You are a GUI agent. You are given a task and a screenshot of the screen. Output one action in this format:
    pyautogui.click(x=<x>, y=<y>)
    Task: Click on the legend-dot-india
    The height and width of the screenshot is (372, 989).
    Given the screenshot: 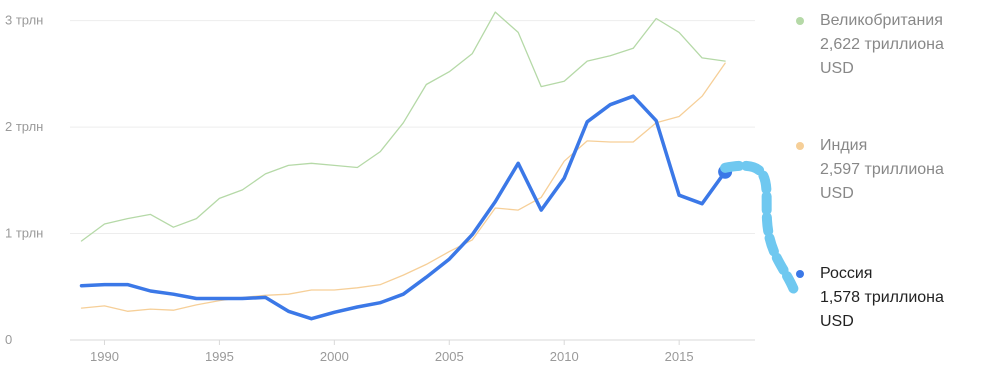 What is the action you would take?
    pyautogui.click(x=800, y=146)
    